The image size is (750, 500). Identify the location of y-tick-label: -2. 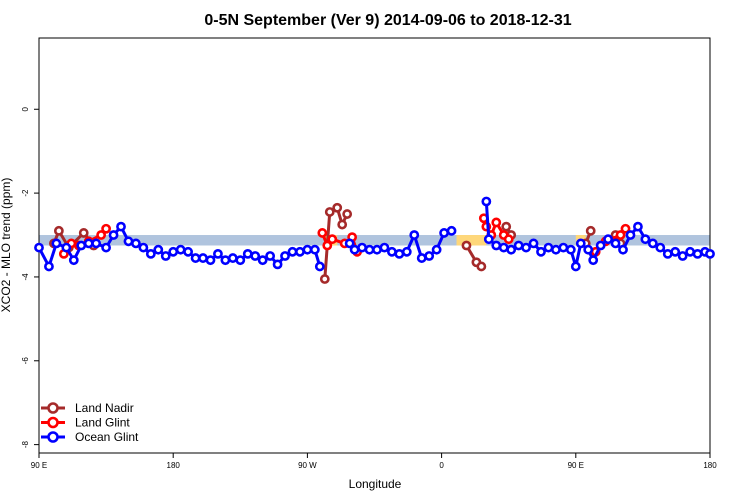
(25, 193).